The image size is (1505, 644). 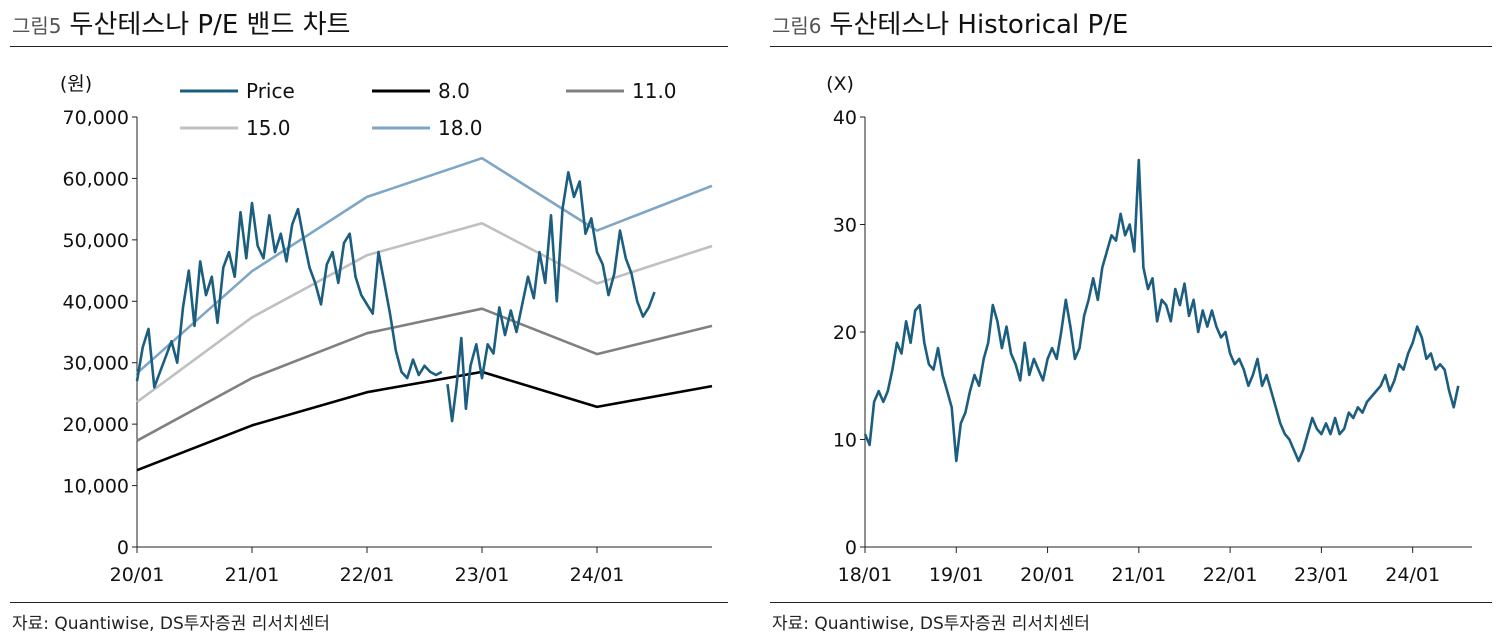 I want to click on x-tick-label: 19/01, so click(x=956, y=575).